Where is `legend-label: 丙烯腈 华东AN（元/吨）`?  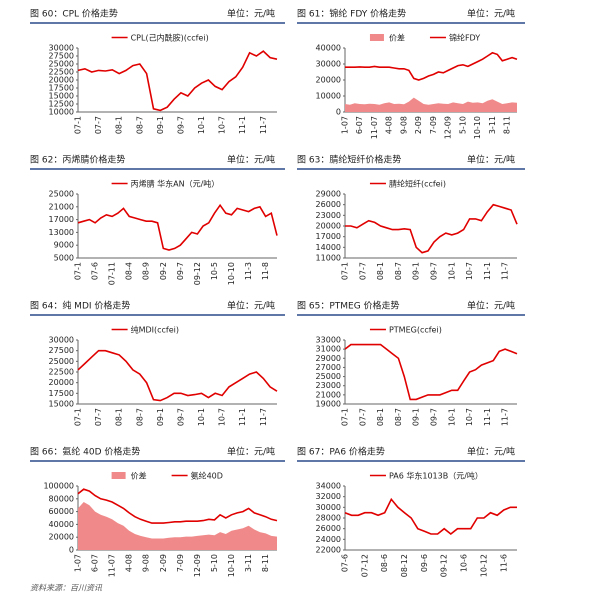
legend-label: 丙烯腈 华东AN（元/吨） is located at coordinates (175, 184).